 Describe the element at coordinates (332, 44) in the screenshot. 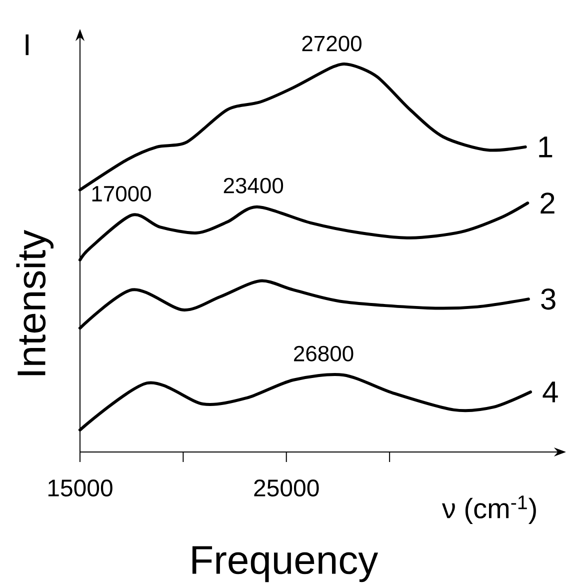

I see `annotation: 27200` at that location.